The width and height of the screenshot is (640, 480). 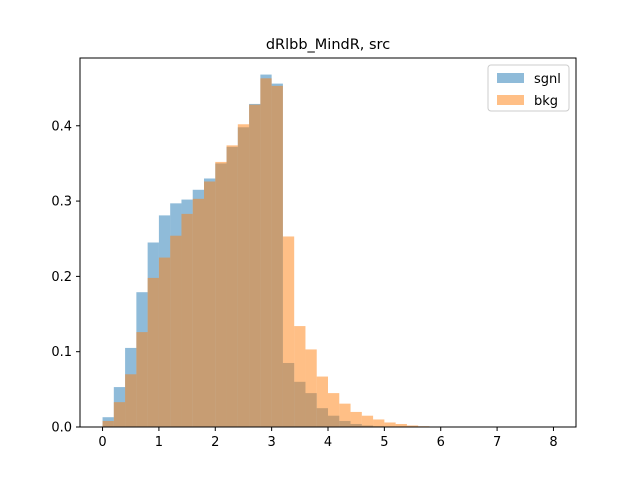 What do you see at coordinates (441, 442) in the screenshot?
I see `x-tick-label-6: 6` at bounding box center [441, 442].